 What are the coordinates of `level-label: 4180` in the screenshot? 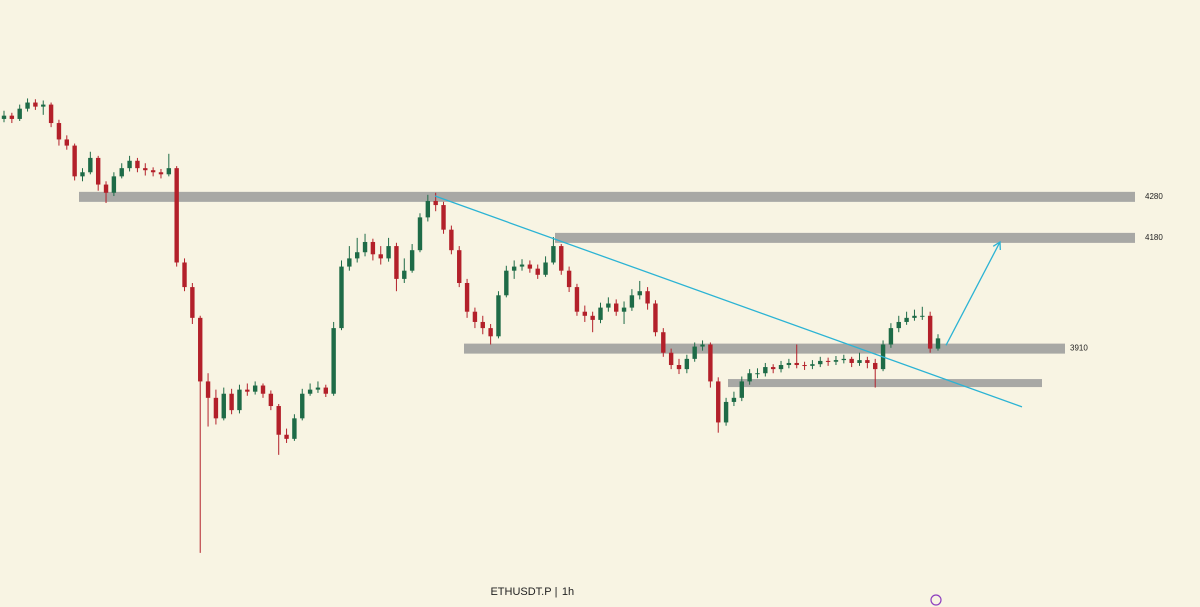 It's located at (1154, 237).